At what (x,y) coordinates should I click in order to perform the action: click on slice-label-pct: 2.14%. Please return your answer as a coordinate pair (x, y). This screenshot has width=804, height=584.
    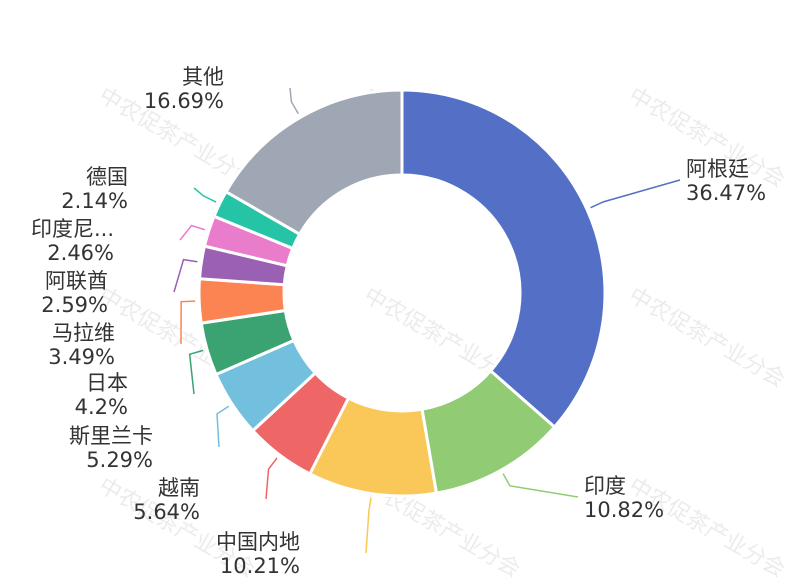
    Looking at the image, I should click on (94, 201).